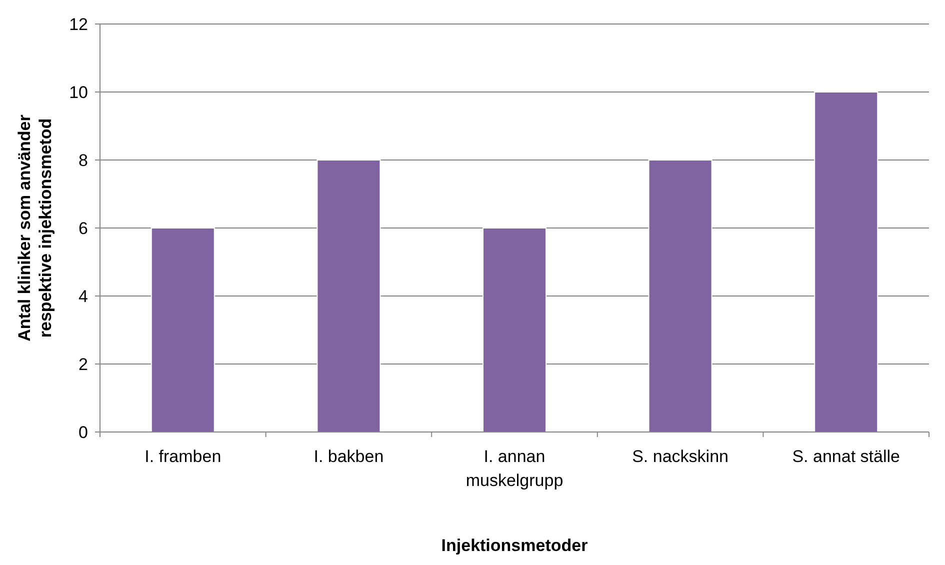  I want to click on y-tick-label: 6, so click(83, 228).